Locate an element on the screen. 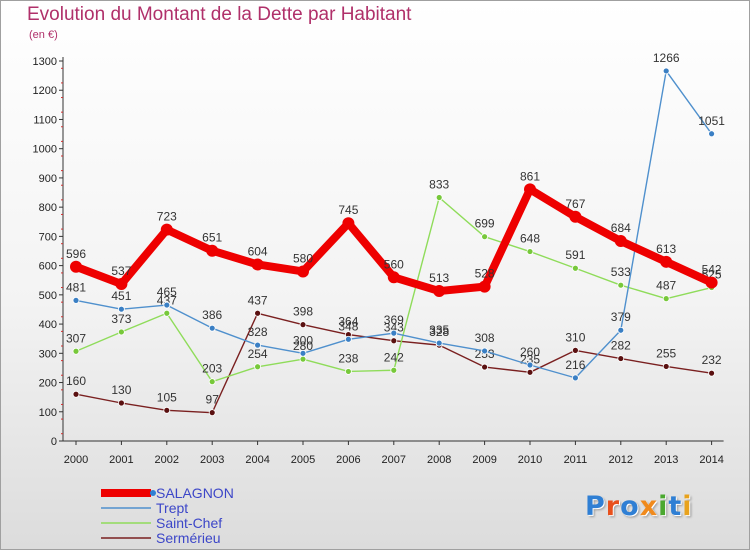 This screenshot has width=750, height=550. x-tick-label: 2002 is located at coordinates (167, 460).